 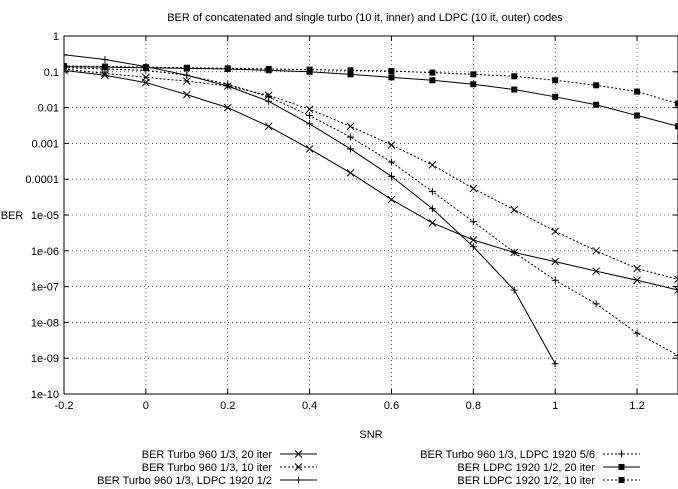 I want to click on y-tick-label: 1, so click(x=56, y=37).